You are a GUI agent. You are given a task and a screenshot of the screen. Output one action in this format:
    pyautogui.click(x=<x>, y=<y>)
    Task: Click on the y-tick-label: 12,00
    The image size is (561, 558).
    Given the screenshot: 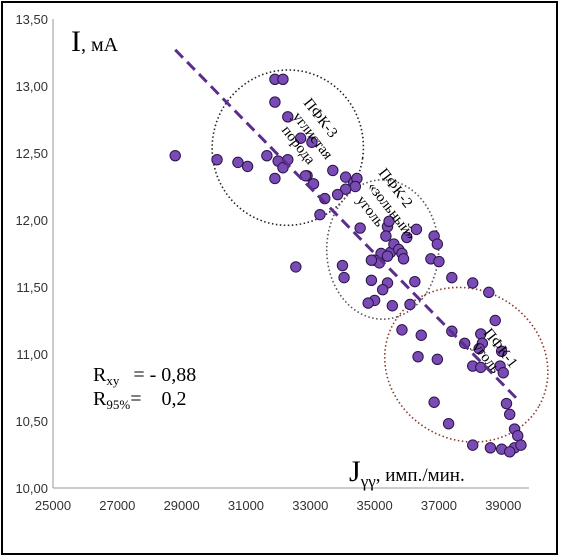 What is the action you would take?
    pyautogui.click(x=31, y=220)
    